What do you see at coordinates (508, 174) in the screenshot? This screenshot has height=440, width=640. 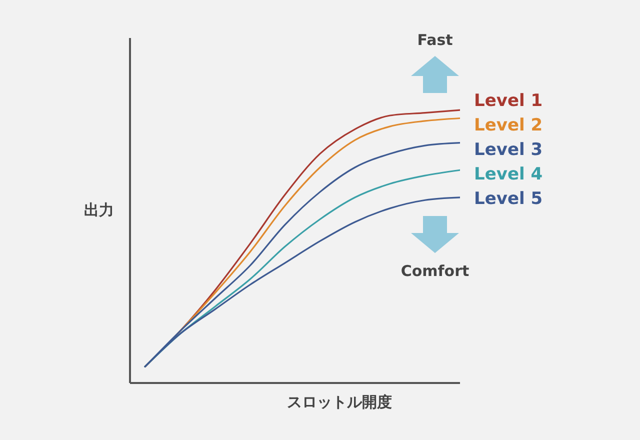 I see `series-label: Level 4` at bounding box center [508, 174].